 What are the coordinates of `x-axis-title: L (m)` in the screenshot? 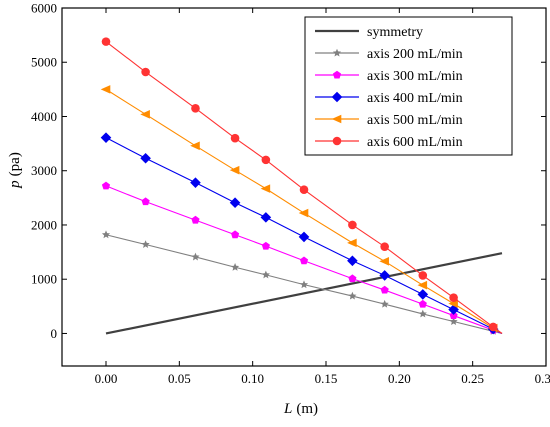 It's located at (300, 409).